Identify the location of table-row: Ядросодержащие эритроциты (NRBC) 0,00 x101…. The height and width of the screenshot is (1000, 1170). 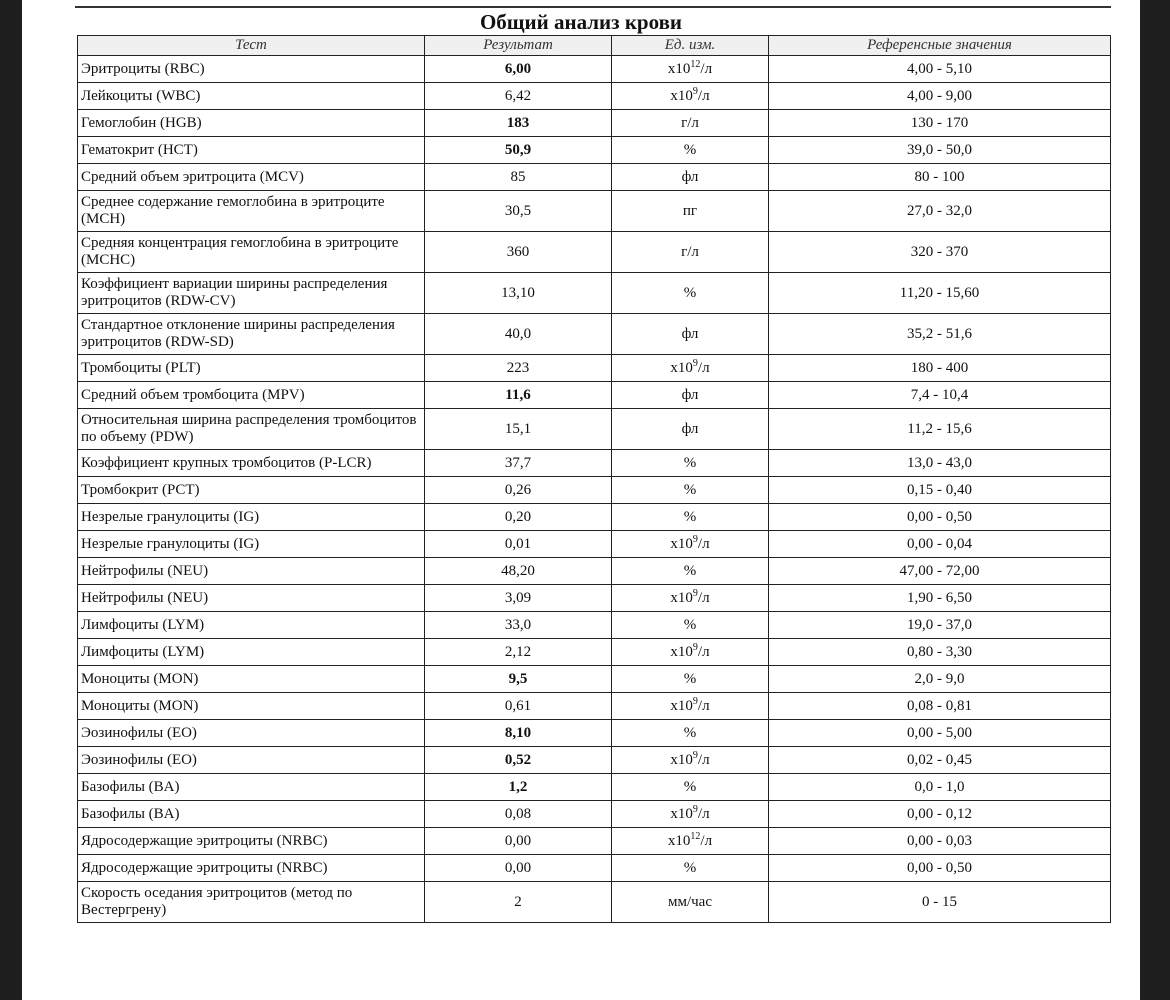
(594, 841).